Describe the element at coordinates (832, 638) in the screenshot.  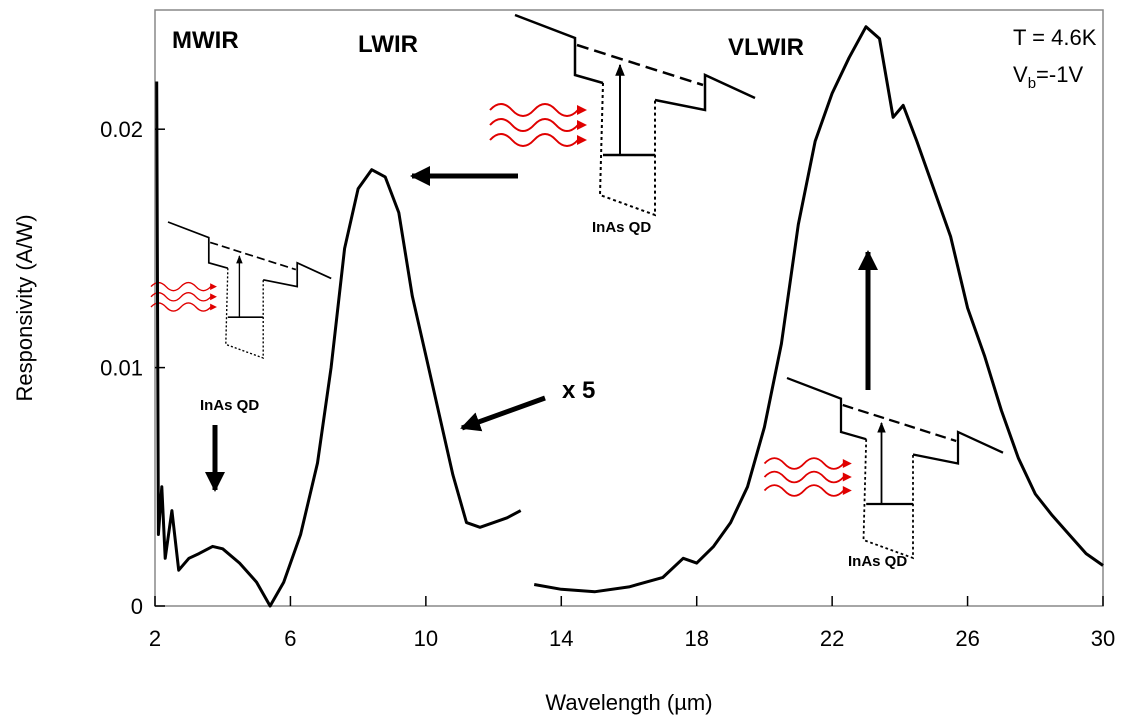
I see `x-tick-label: 22` at that location.